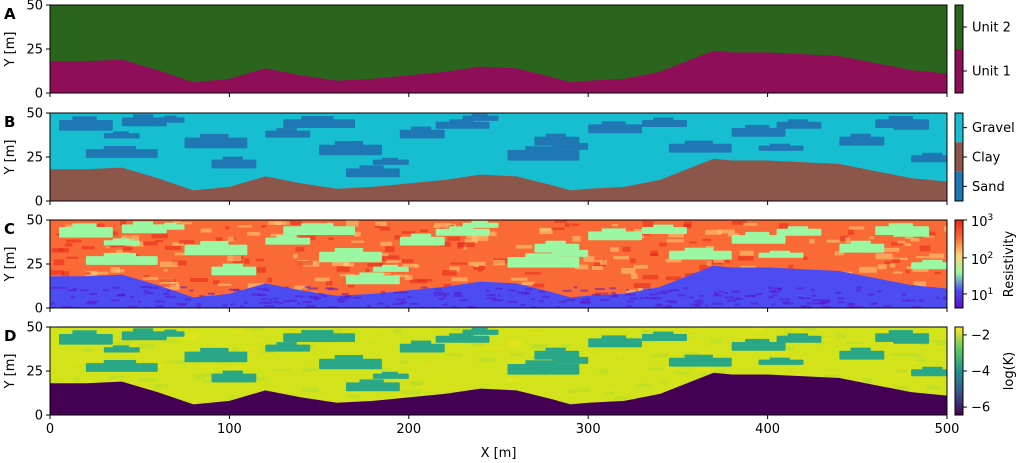 The image size is (1021, 463). What do you see at coordinates (34, 328) in the screenshot?
I see `y-tick-label: 50` at bounding box center [34, 328].